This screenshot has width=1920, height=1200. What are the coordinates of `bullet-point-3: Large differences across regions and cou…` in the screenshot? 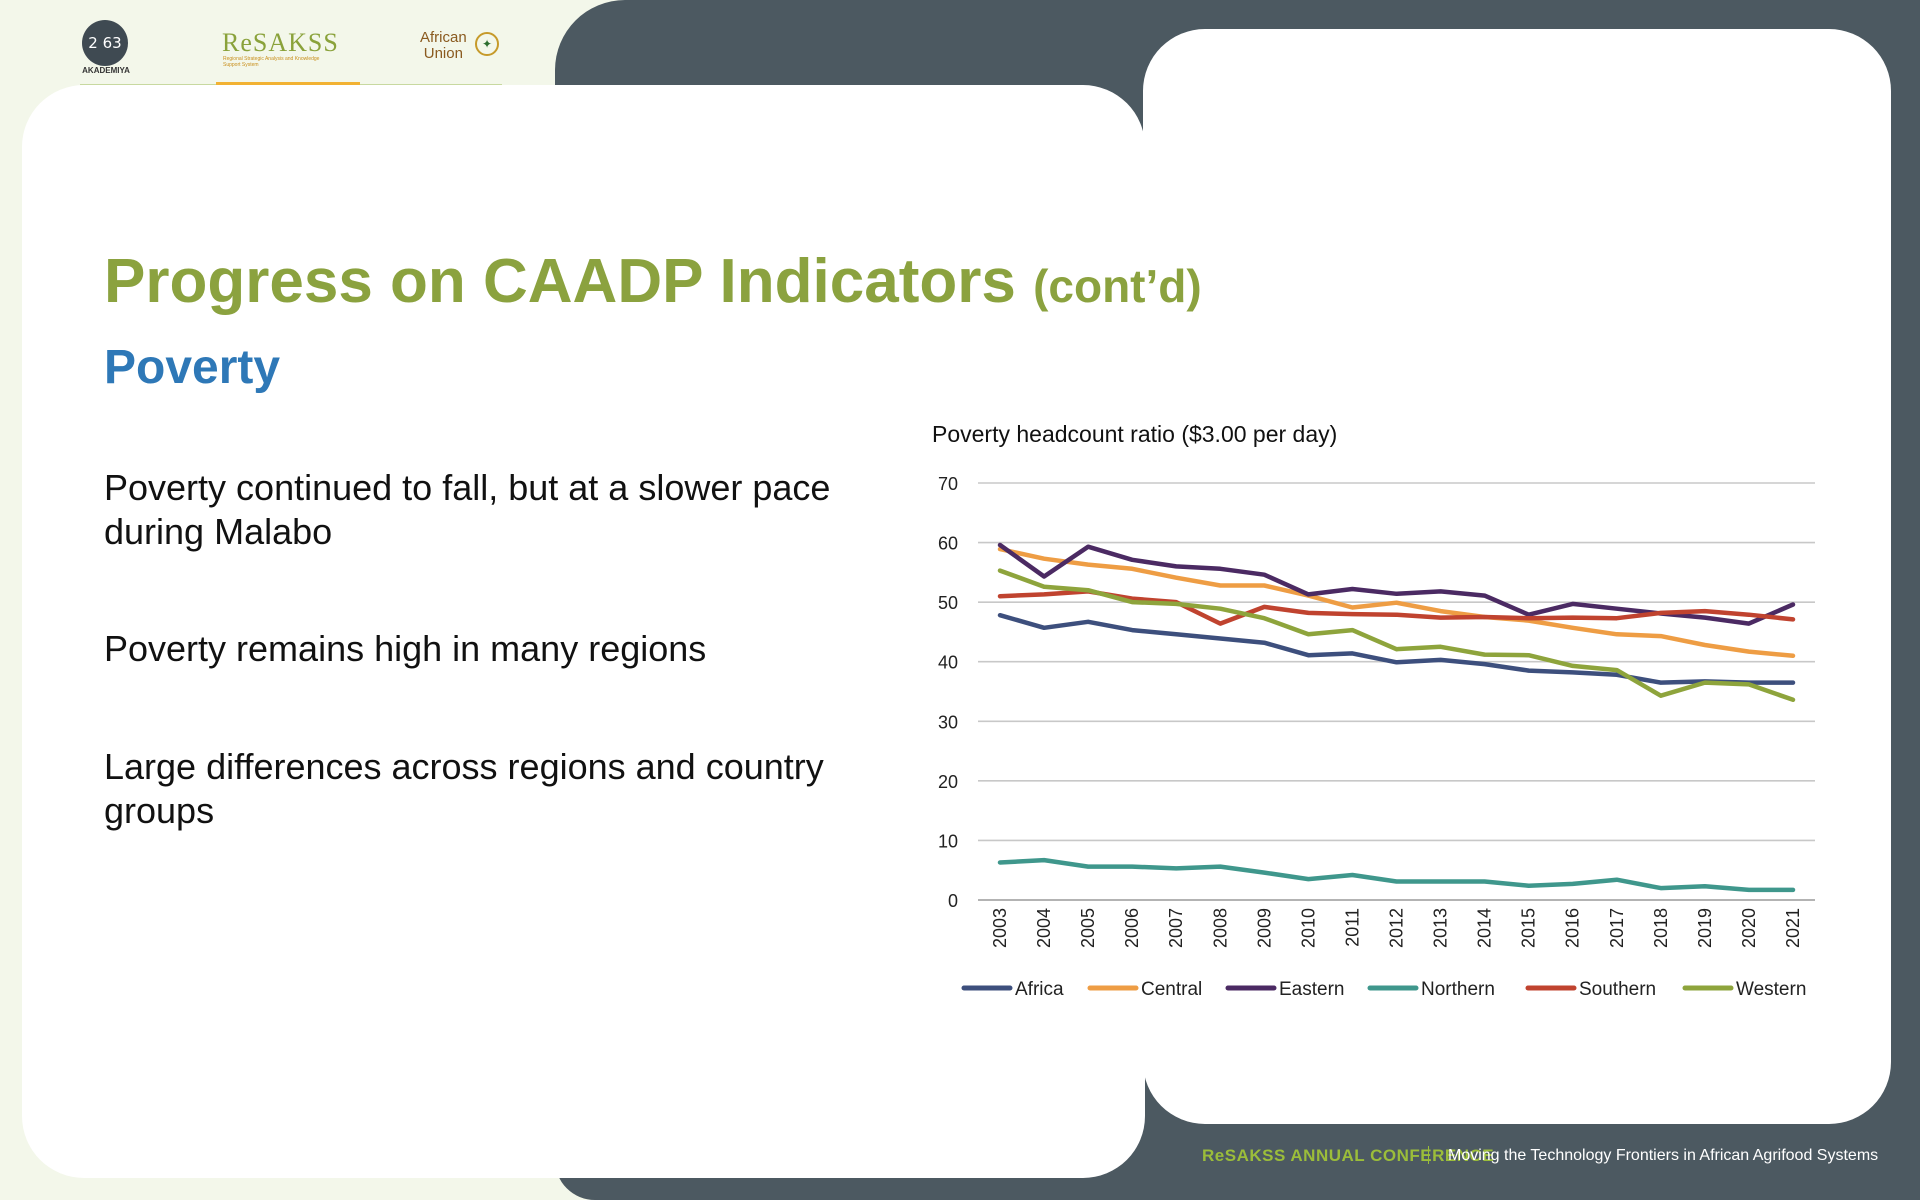 It's located at (464, 788).